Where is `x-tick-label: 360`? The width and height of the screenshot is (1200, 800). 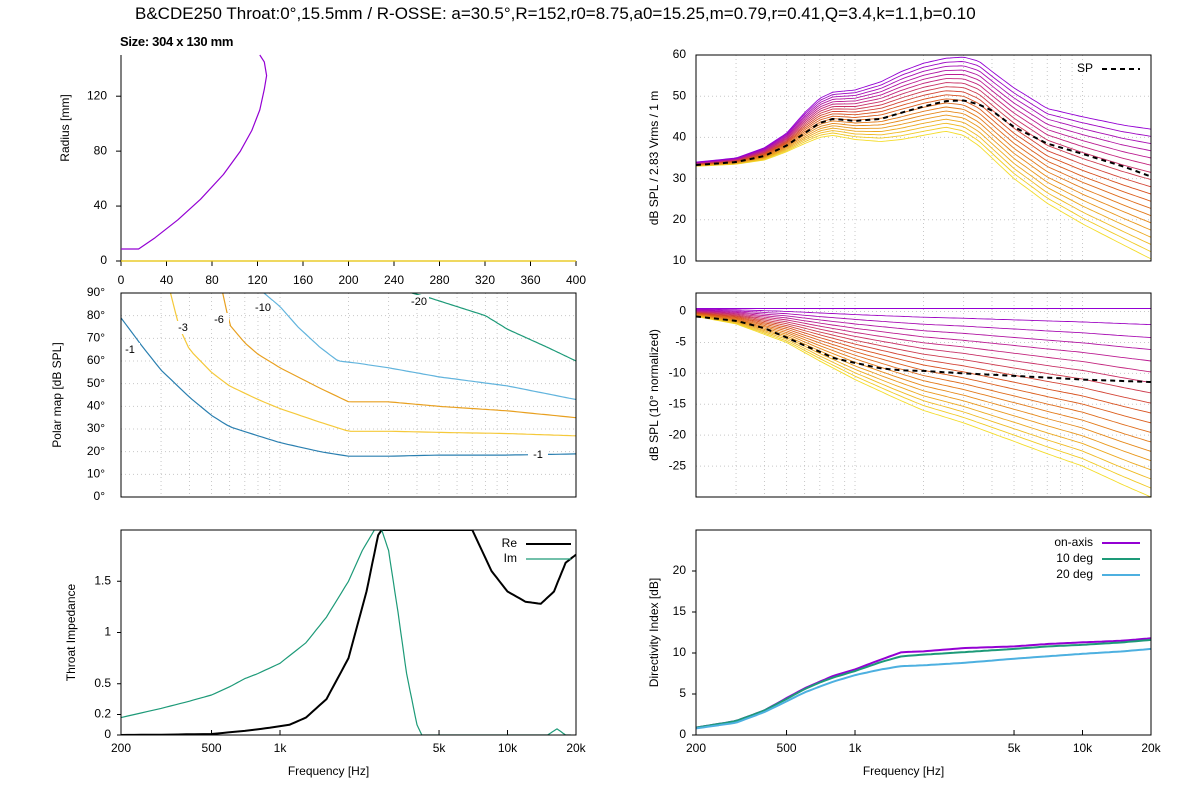 x-tick-label: 360 is located at coordinates (530, 280).